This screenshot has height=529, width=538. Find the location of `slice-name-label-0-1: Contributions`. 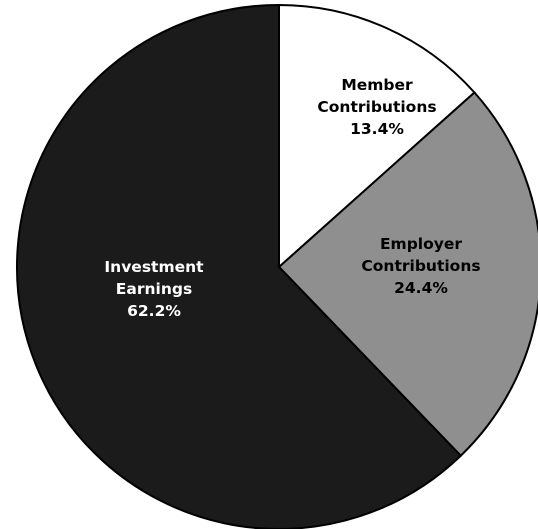

slice-name-label-0-1: Contributions is located at coordinates (376, 107).